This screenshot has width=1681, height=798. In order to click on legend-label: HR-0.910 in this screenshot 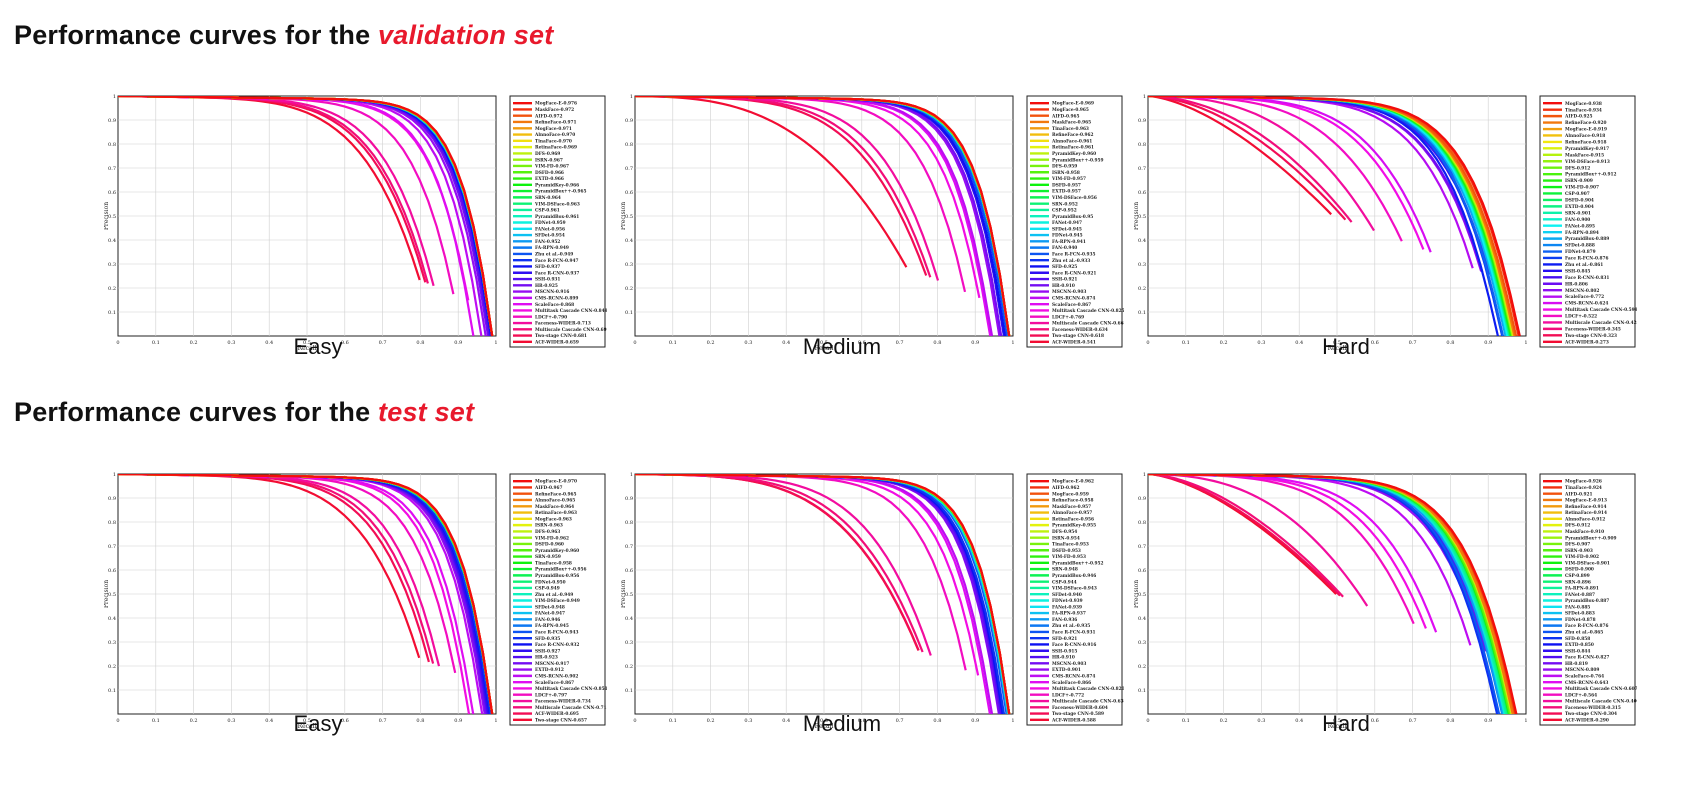, I will do `click(1063, 658)`.